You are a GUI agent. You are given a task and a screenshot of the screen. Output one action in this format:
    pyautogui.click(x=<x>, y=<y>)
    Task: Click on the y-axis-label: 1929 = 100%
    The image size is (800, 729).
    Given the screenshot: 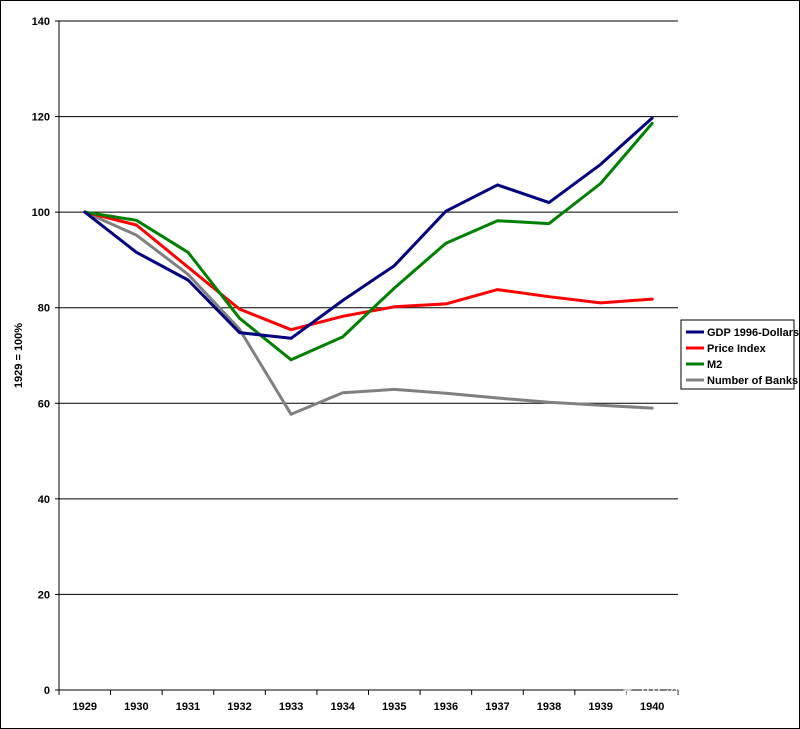 What is the action you would take?
    pyautogui.click(x=19, y=355)
    